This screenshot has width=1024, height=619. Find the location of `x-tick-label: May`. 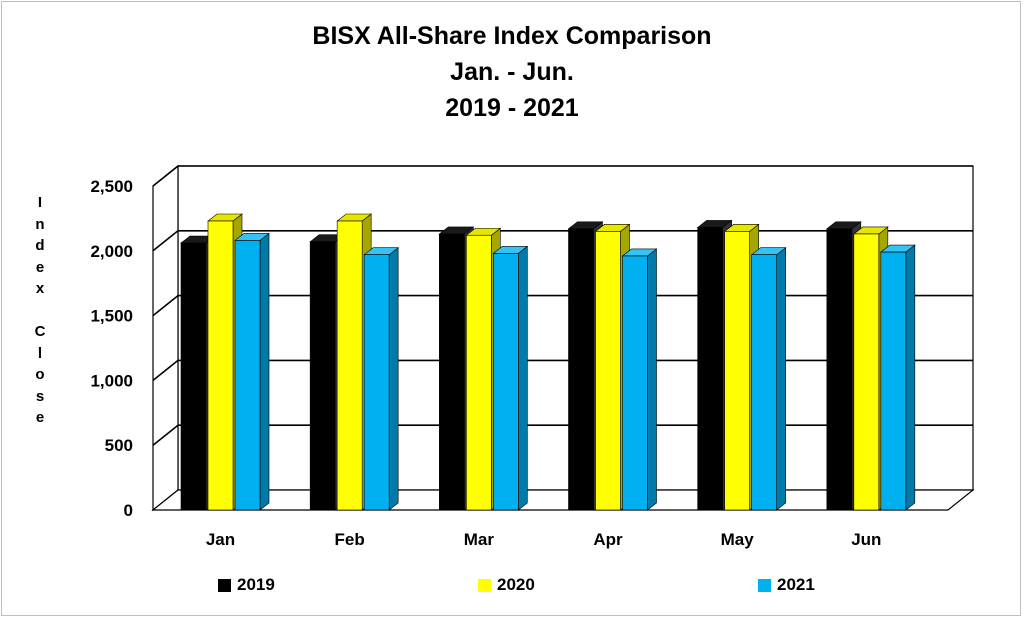

x-tick-label: May is located at coordinates (738, 539).